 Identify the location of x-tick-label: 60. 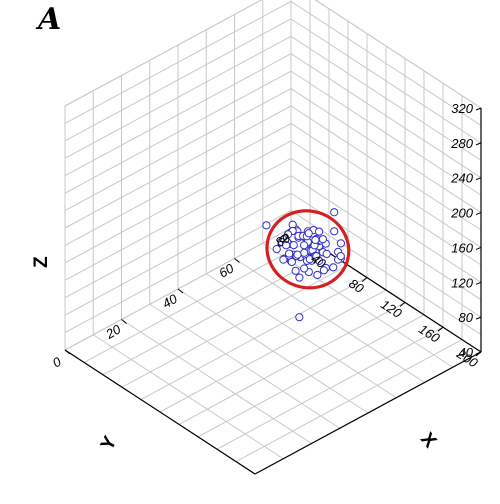
(226, 270).